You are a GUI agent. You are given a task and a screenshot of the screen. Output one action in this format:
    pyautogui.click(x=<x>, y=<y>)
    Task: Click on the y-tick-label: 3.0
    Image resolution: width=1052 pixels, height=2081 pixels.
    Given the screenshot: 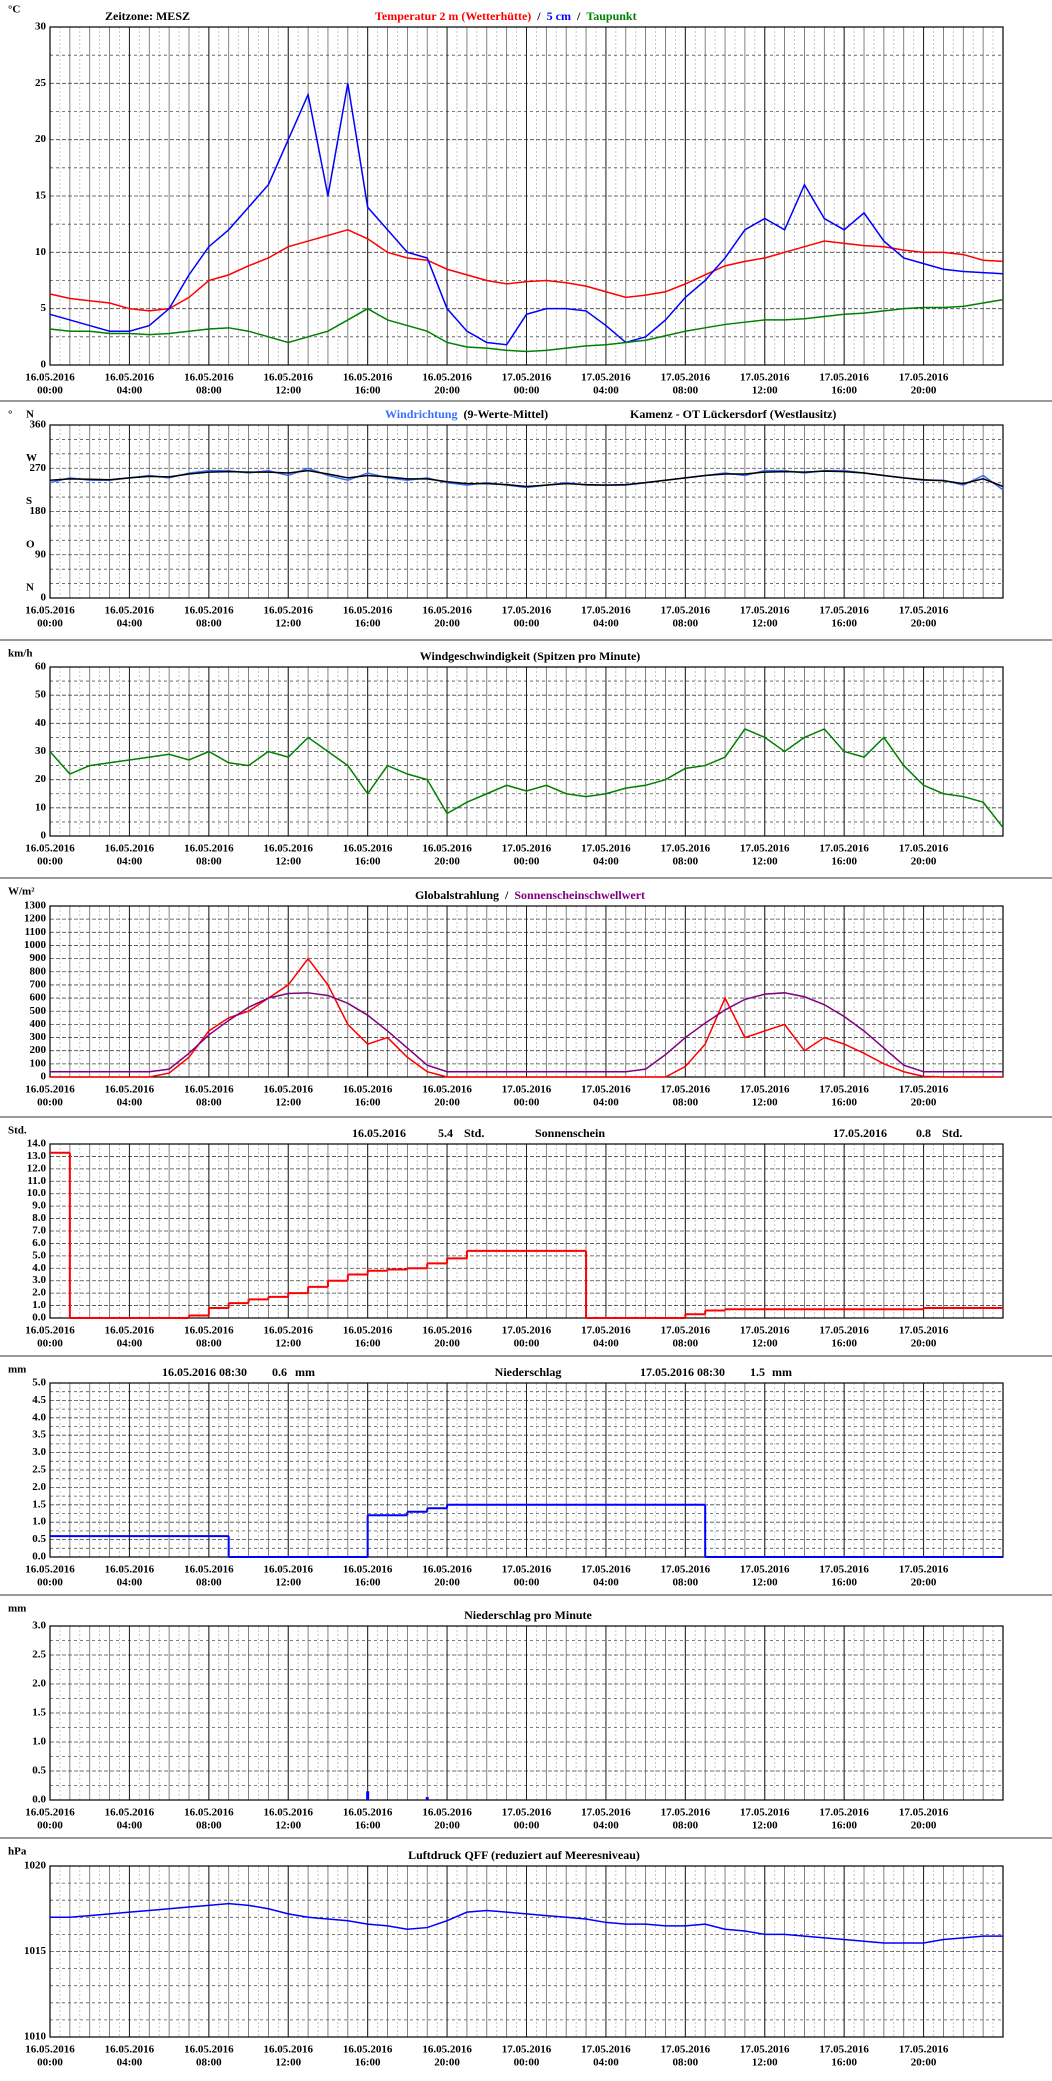 What is the action you would take?
    pyautogui.click(x=39, y=1452)
    